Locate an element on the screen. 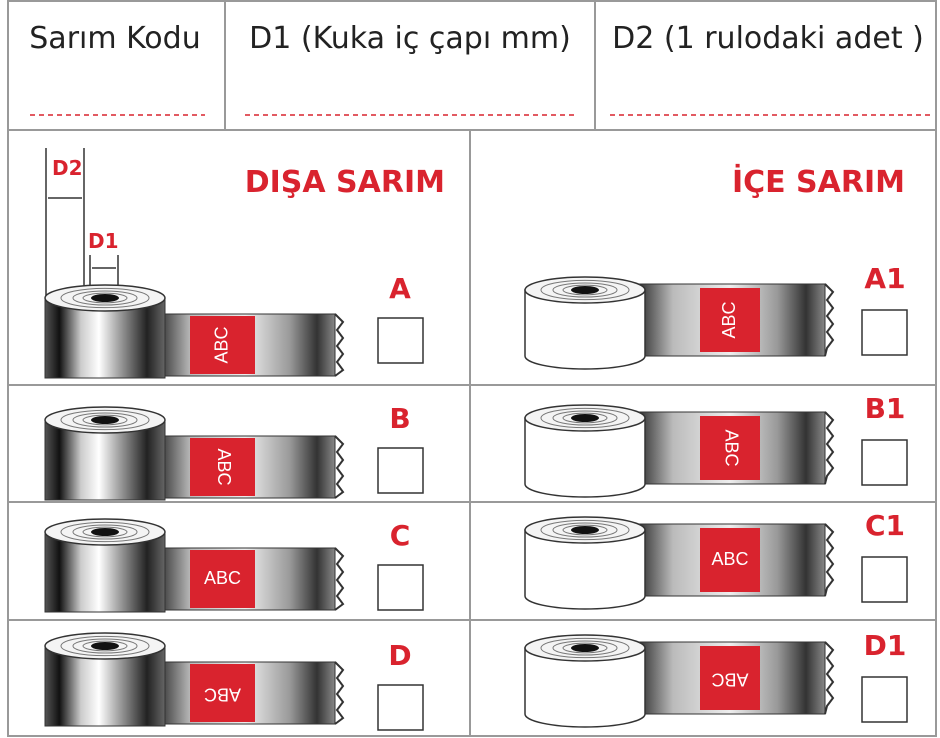 The image size is (940, 738). option-code: D1 is located at coordinates (885, 645).